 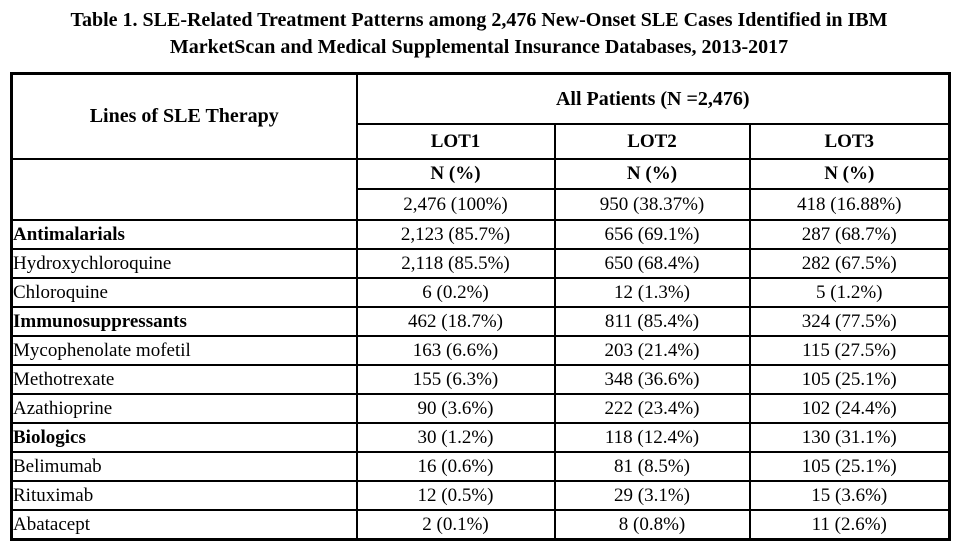 I want to click on row-label: Antimalarials, so click(x=184, y=234).